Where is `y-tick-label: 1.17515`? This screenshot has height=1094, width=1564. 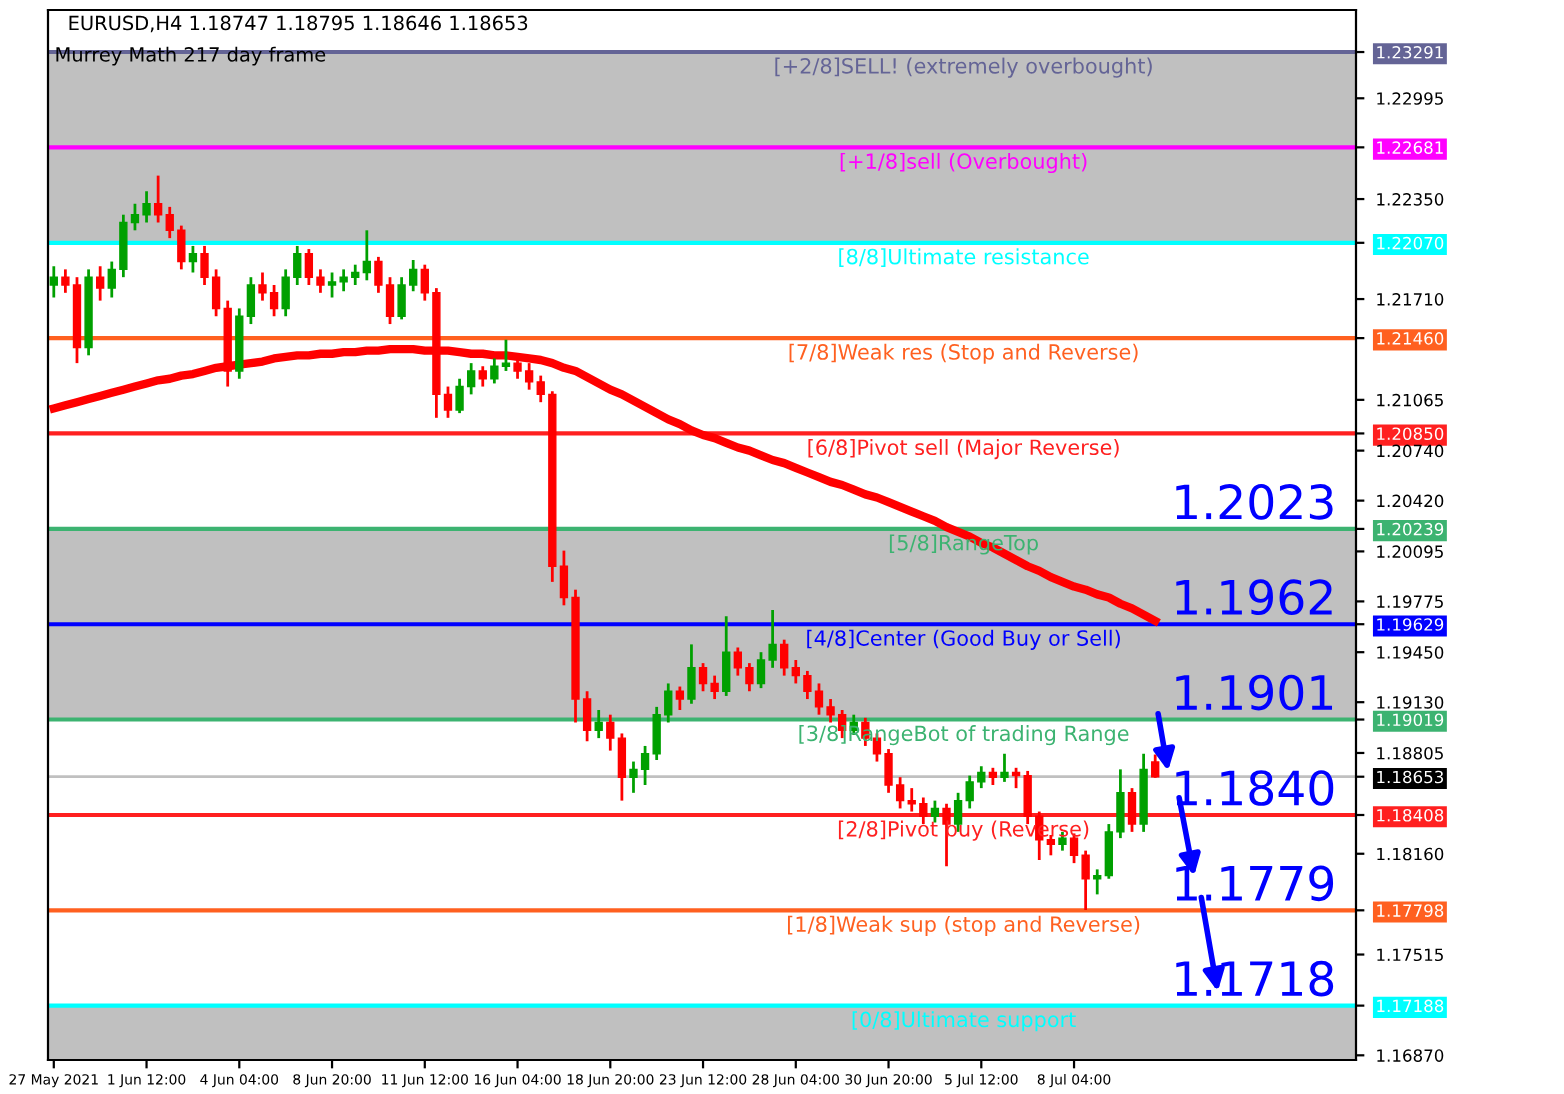
y-tick-label: 1.17515 is located at coordinates (1410, 955).